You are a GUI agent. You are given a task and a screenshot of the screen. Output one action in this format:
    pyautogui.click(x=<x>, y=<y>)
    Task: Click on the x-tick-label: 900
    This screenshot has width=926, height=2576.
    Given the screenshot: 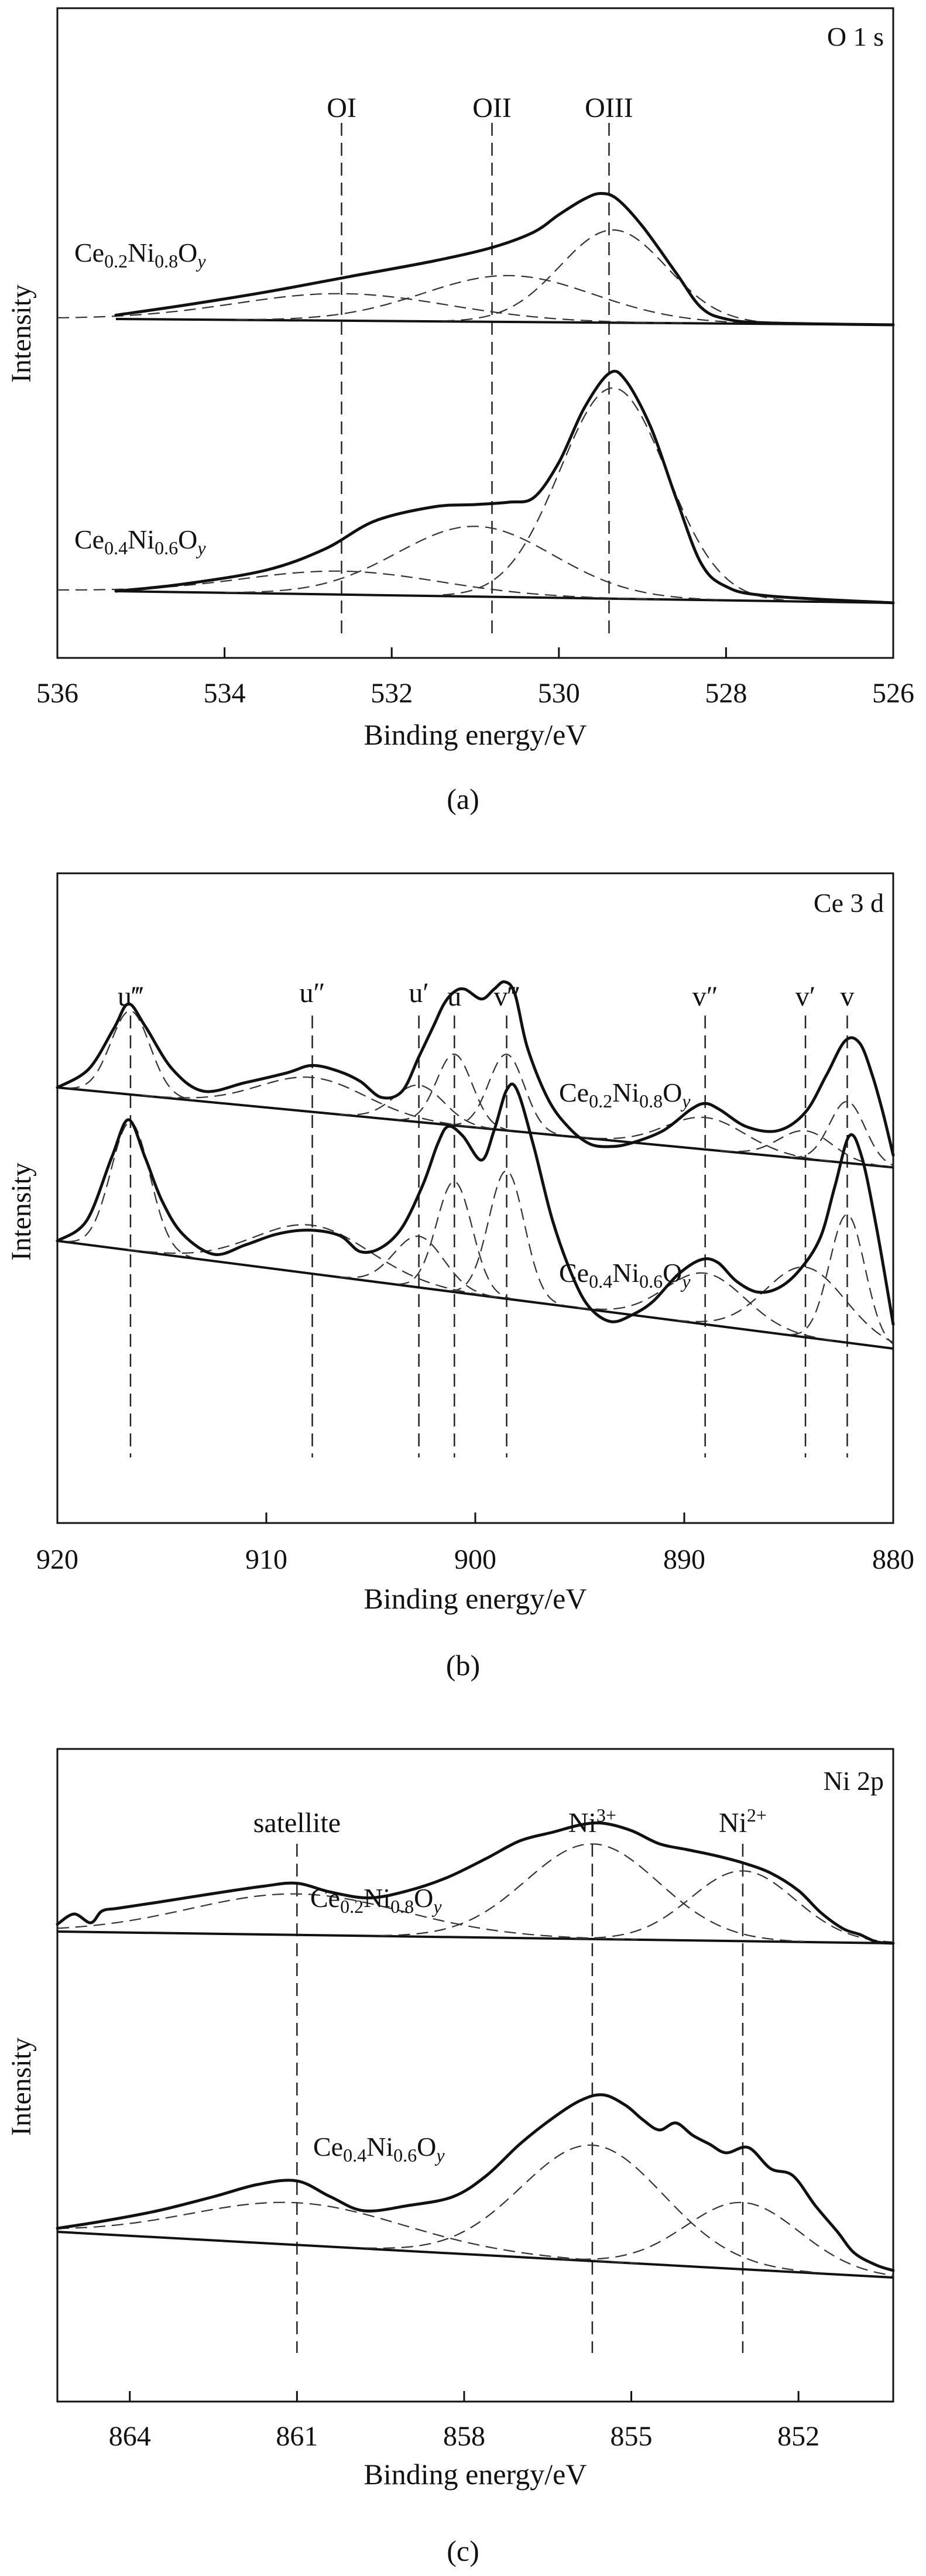 What is the action you would take?
    pyautogui.click(x=475, y=1559)
    